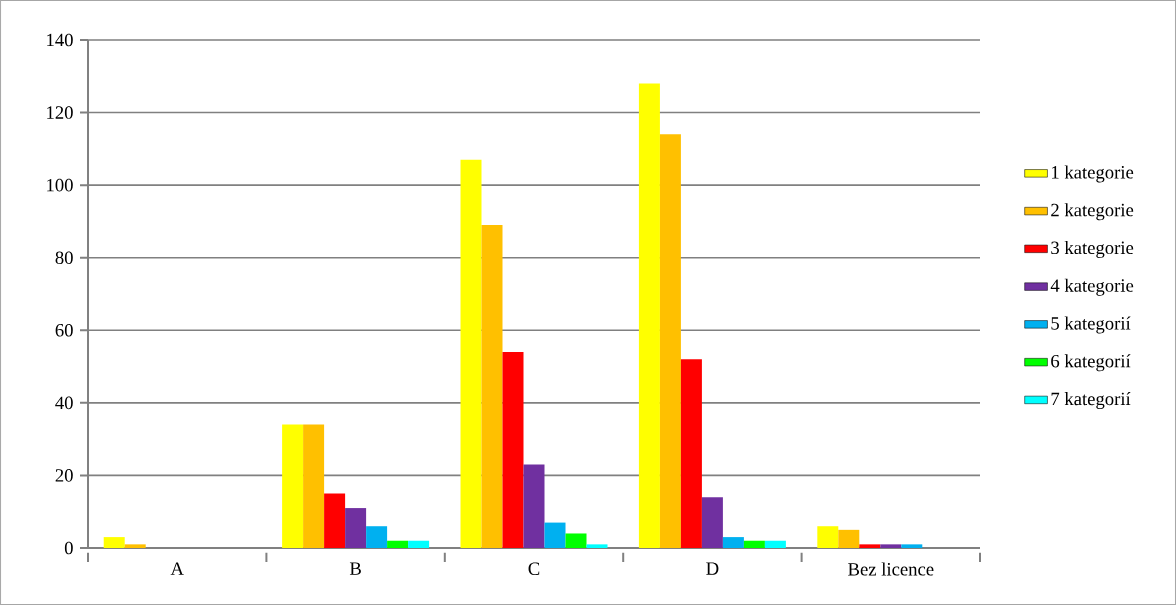 The height and width of the screenshot is (605, 1176). I want to click on y-tick-label: 100, so click(60, 185).